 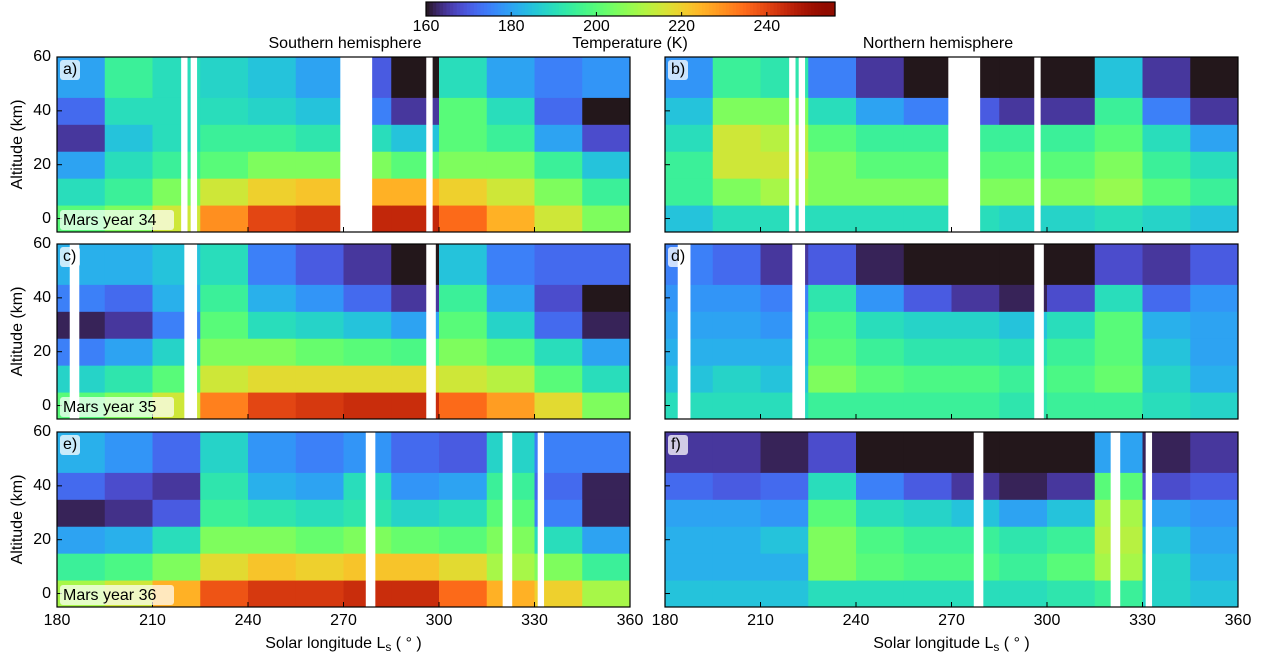 I want to click on heatmap, so click(x=952, y=332).